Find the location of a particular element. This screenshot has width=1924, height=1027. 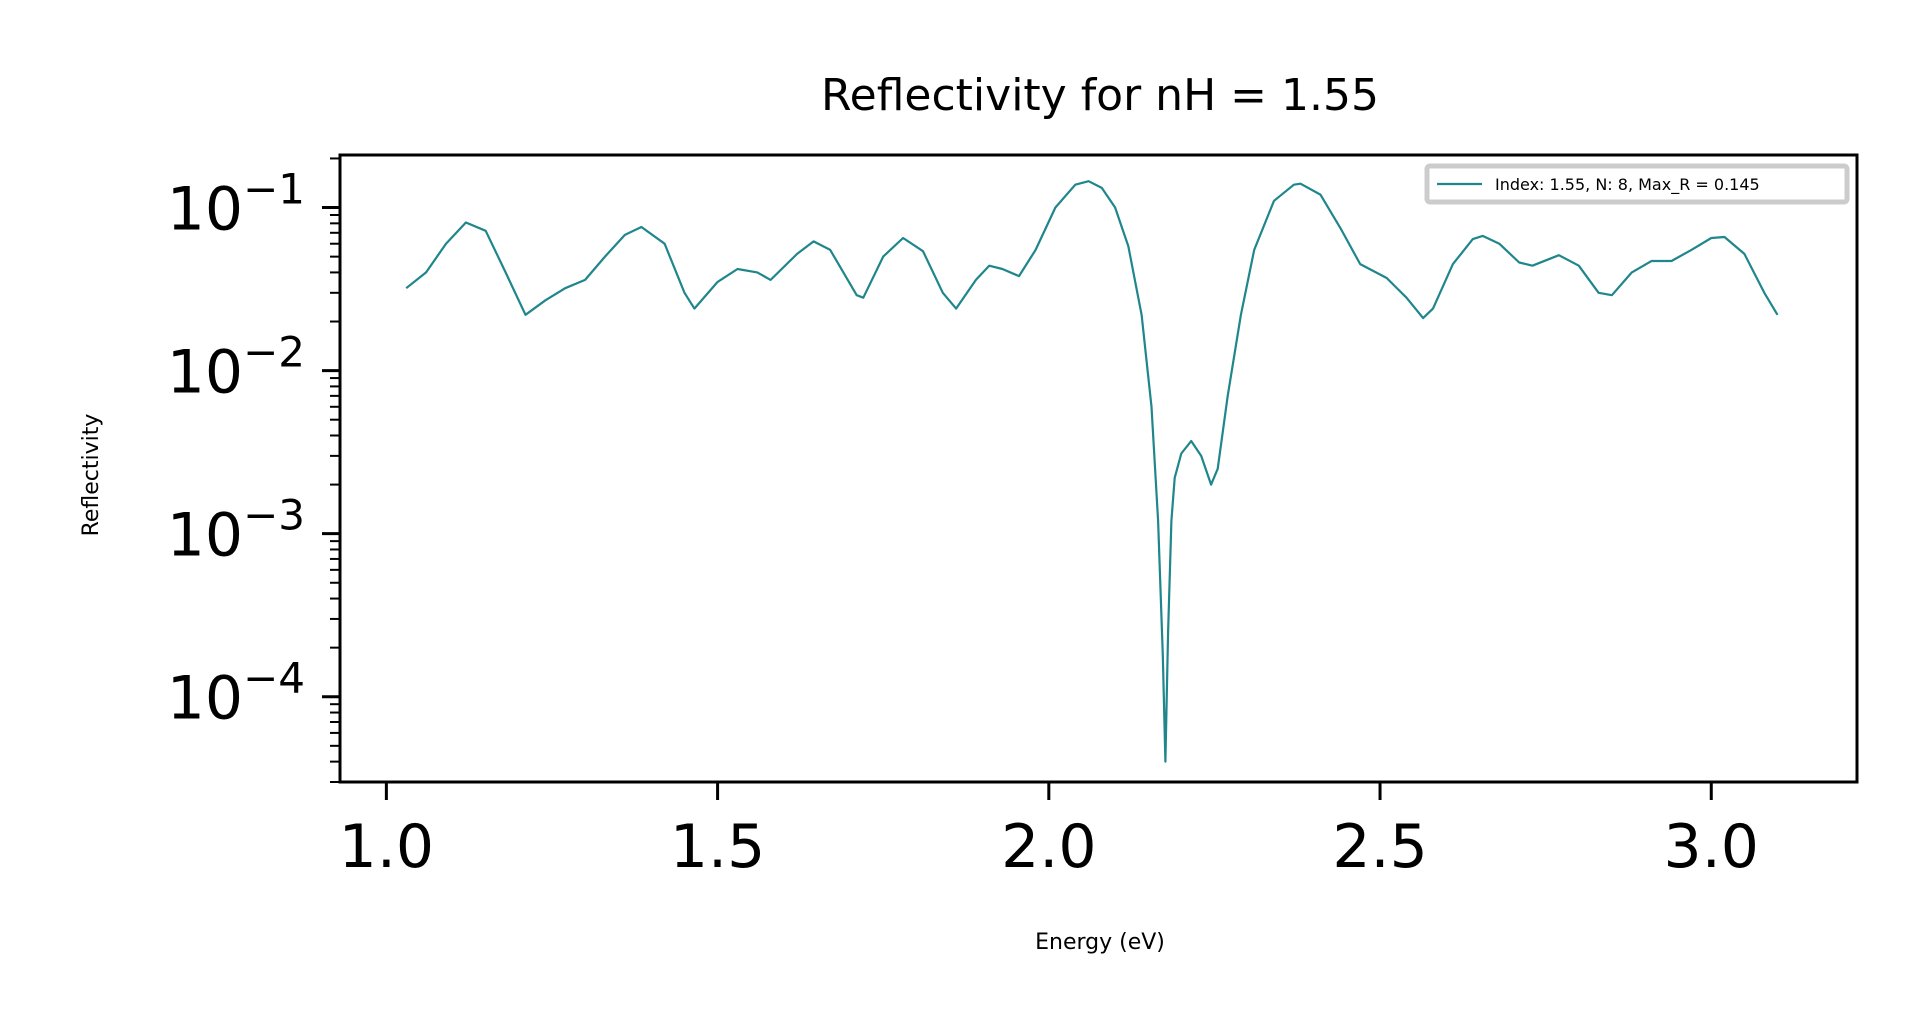

x-tick-label: 2.5 is located at coordinates (1379, 847).